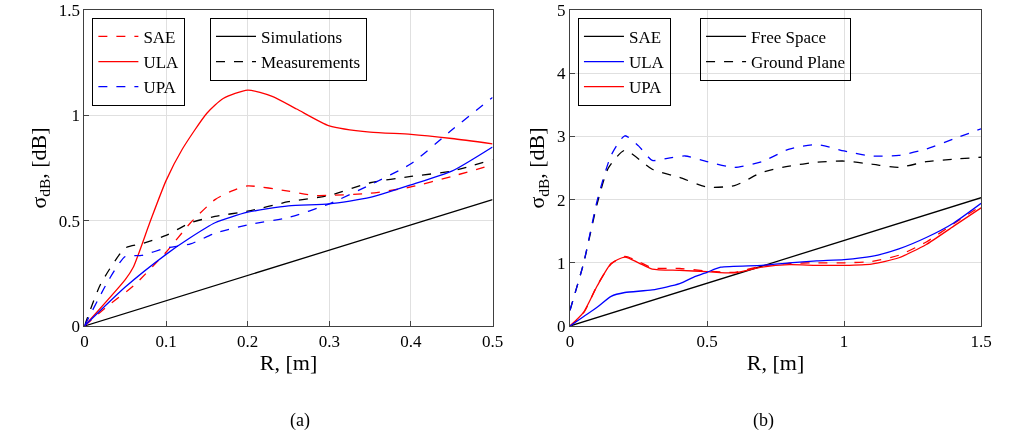  Describe the element at coordinates (329, 342) in the screenshot. I see `x-tick-label: 0.3` at that location.